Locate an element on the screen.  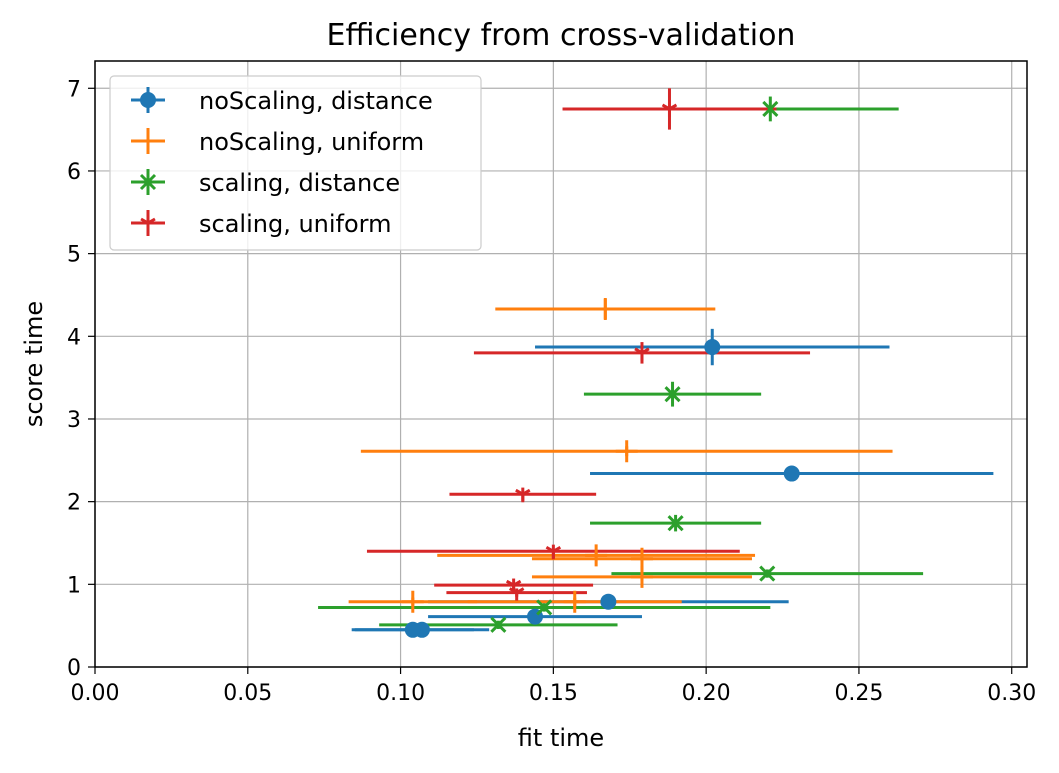
x-axis: 0.00 0.05 0.10 0.15 0.20 0.25 0.30 is located at coordinates (553, 686).